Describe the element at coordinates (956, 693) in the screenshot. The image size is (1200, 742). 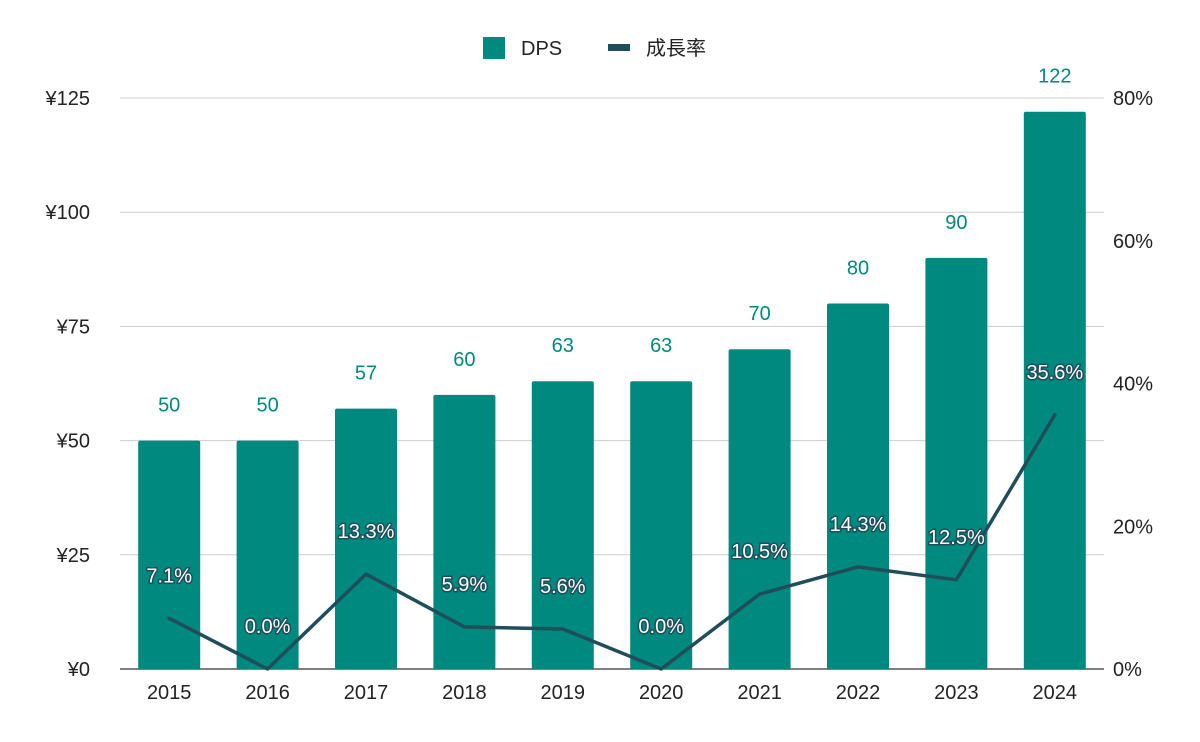
I see `x-tick-label: 2023` at that location.